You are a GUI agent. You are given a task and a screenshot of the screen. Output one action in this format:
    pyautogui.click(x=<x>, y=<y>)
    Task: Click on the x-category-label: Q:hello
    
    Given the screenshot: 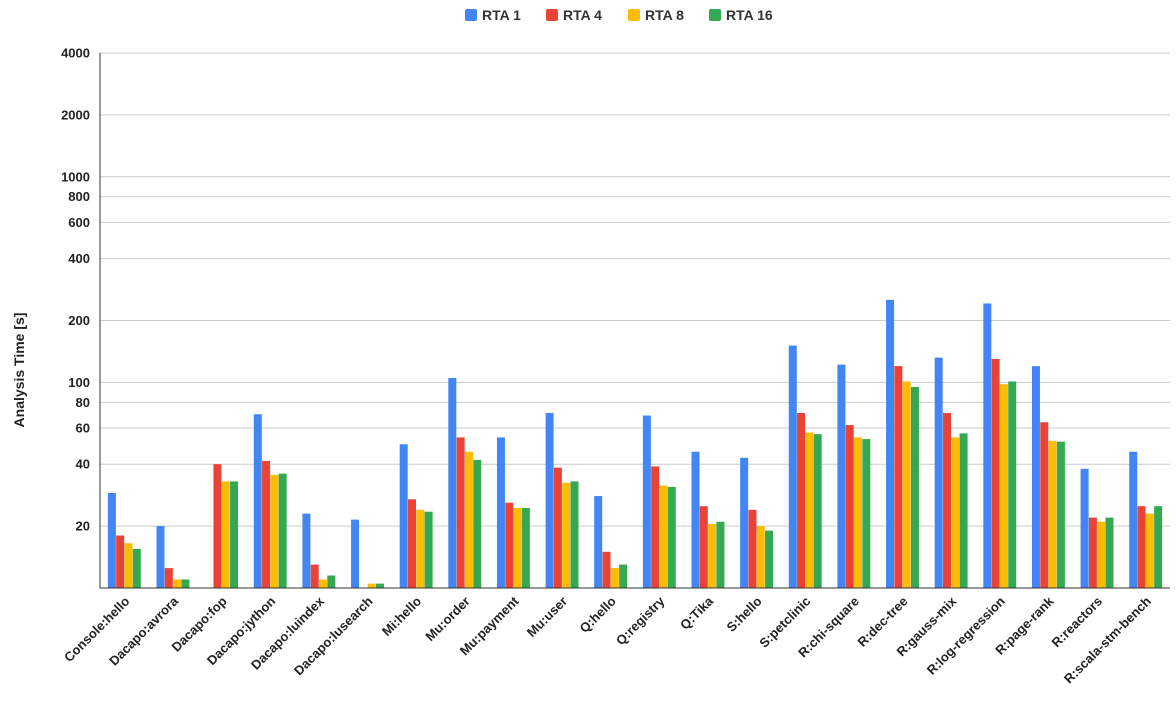 What is the action you would take?
    pyautogui.click(x=598, y=614)
    